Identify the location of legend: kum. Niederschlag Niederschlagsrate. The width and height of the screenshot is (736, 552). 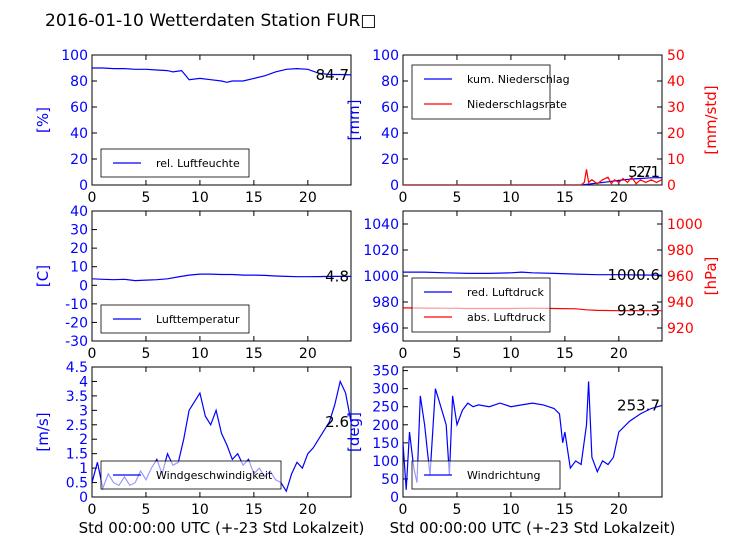
(490, 92).